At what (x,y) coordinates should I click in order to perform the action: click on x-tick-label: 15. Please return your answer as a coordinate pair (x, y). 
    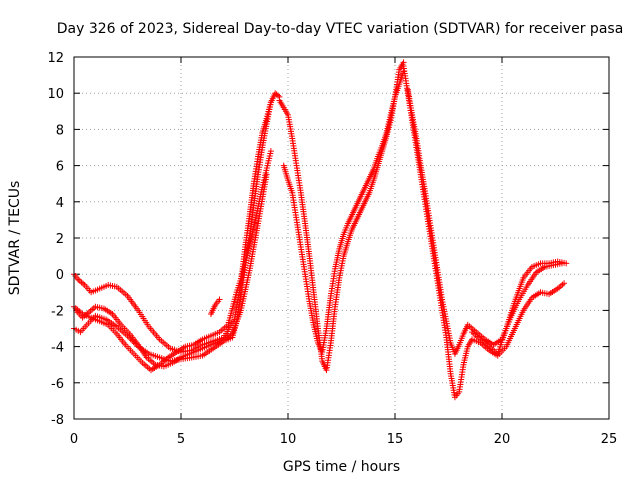
    Looking at the image, I should click on (395, 439).